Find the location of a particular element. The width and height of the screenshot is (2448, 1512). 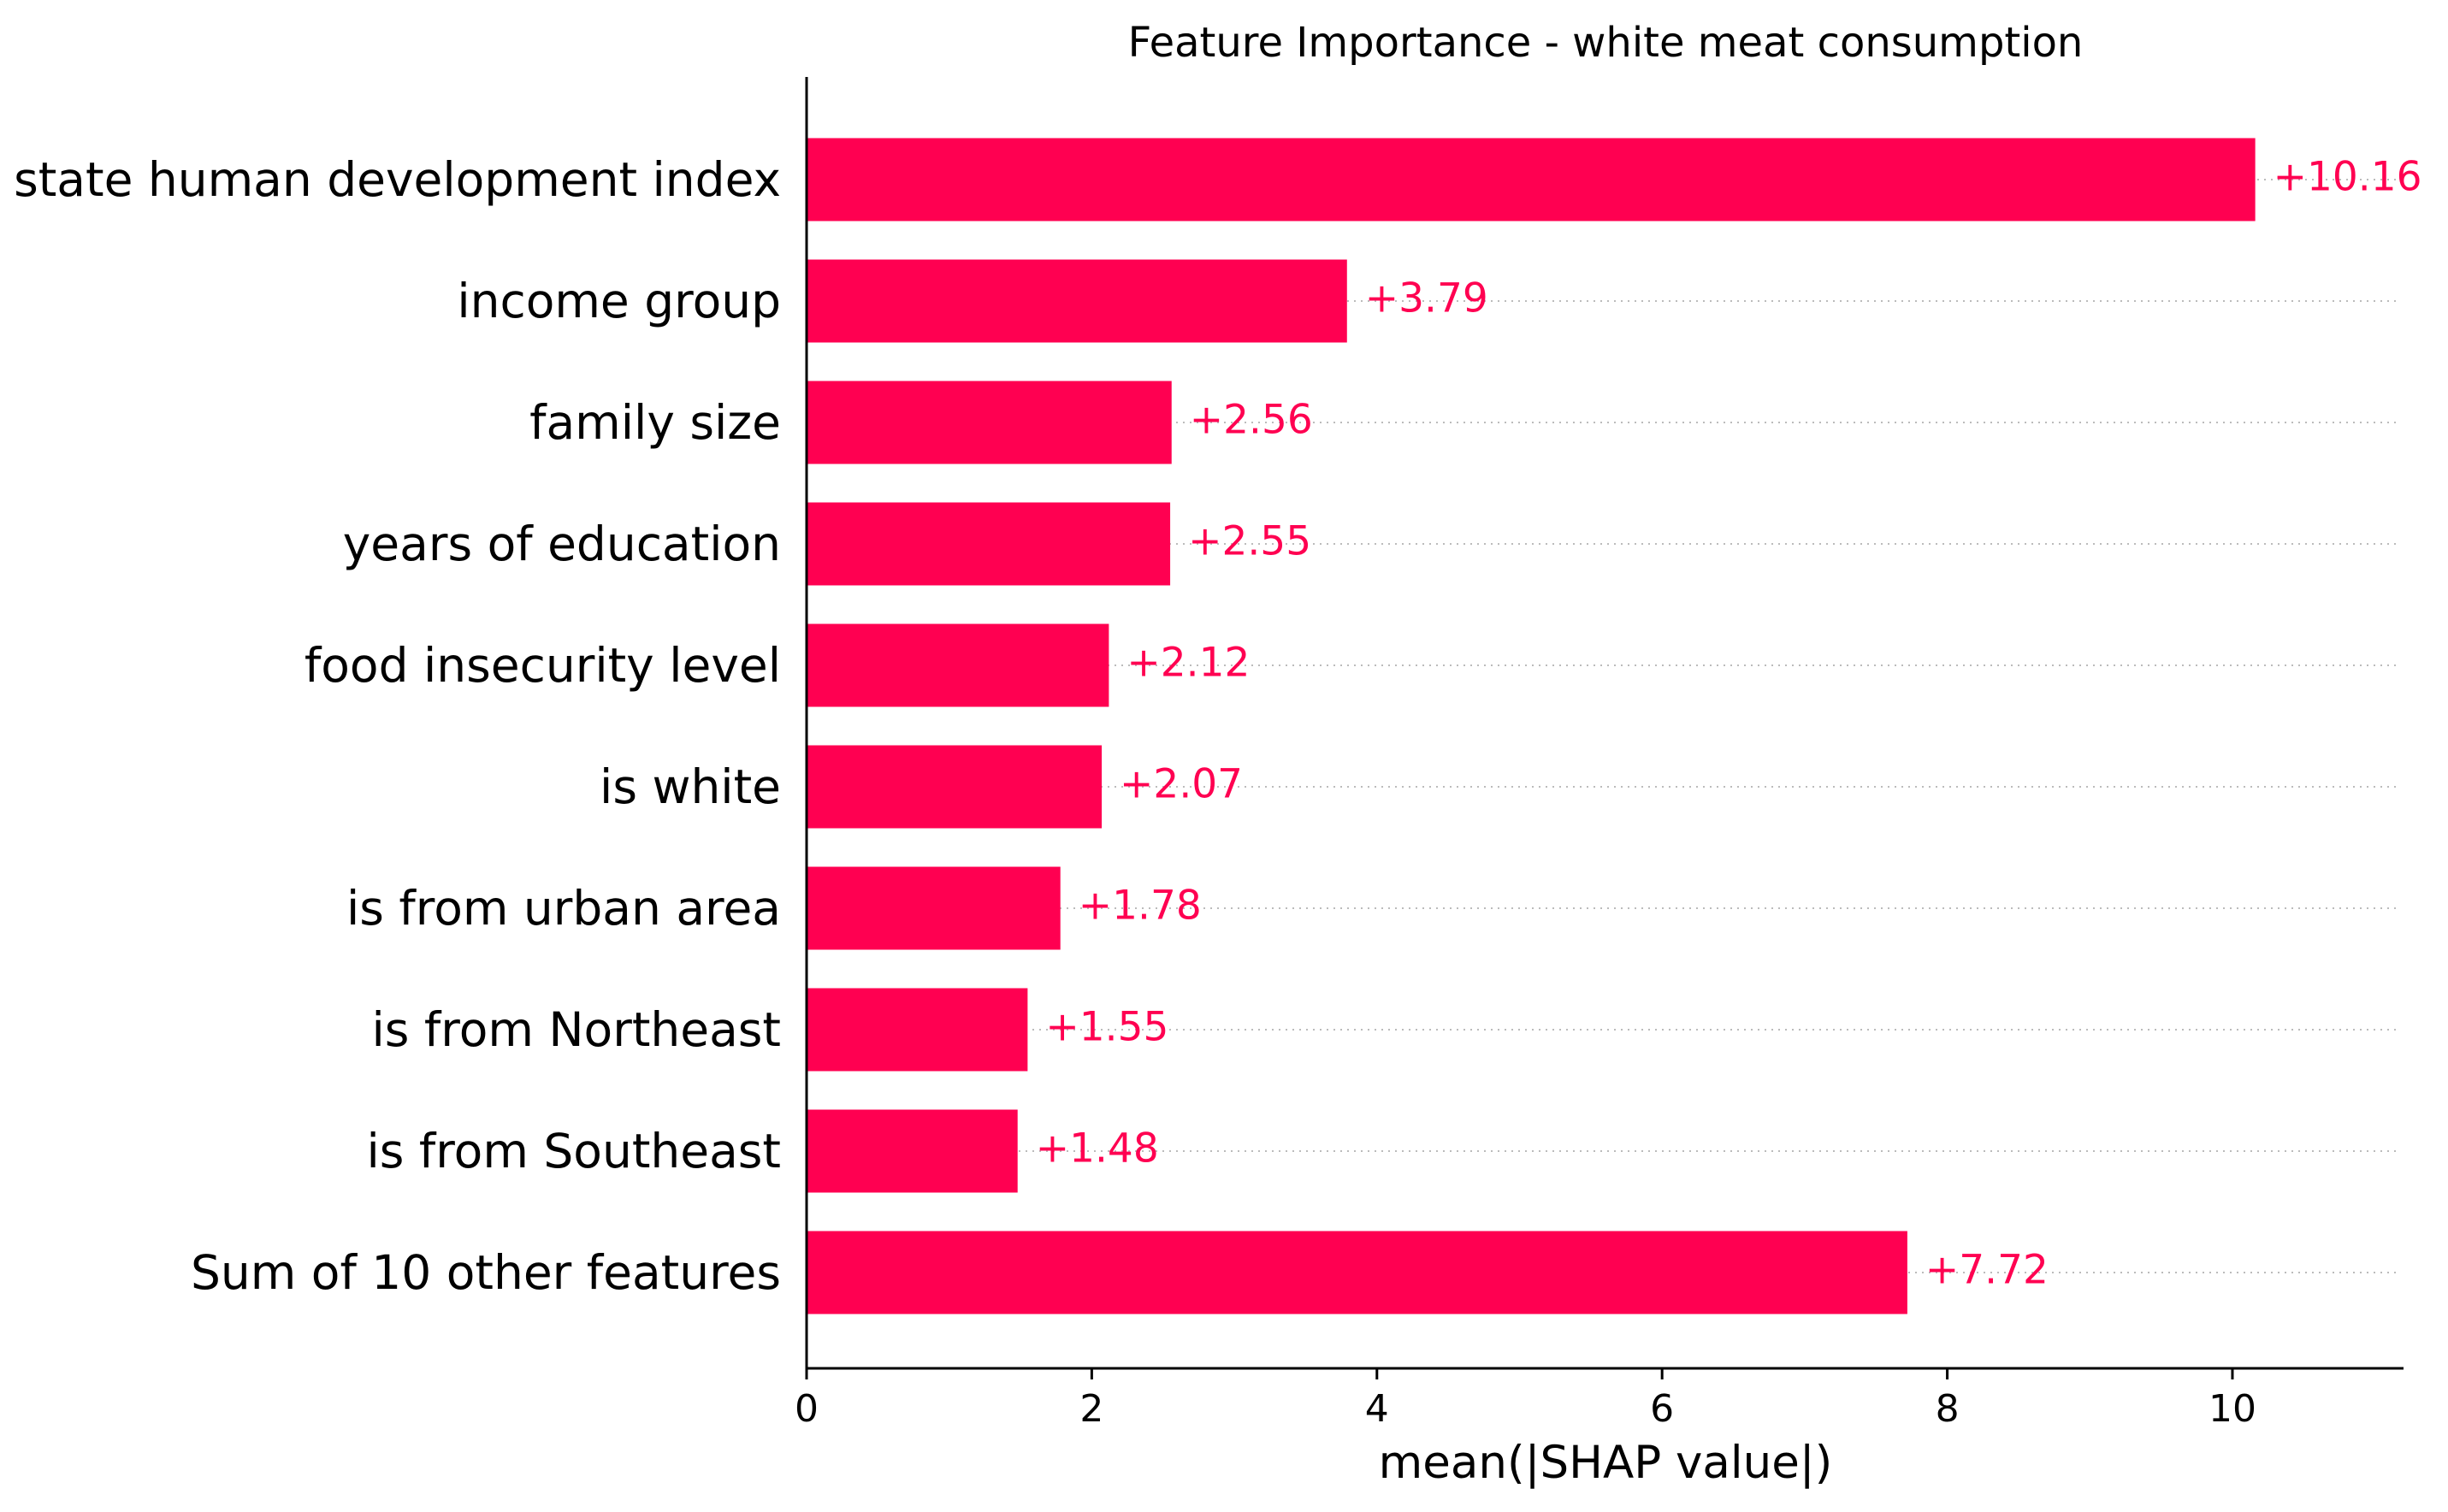

value-label: +3.79 is located at coordinates (1427, 298).